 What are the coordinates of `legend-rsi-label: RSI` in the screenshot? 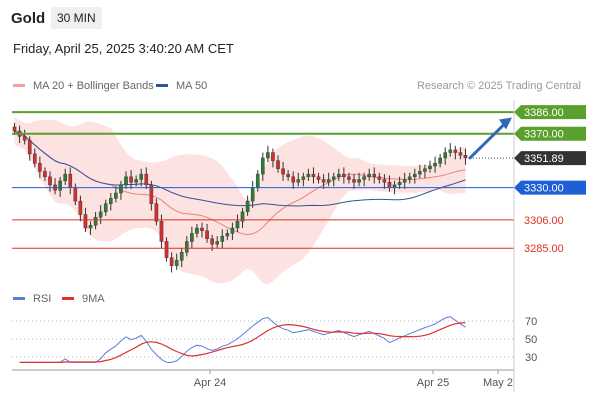 It's located at (42, 299).